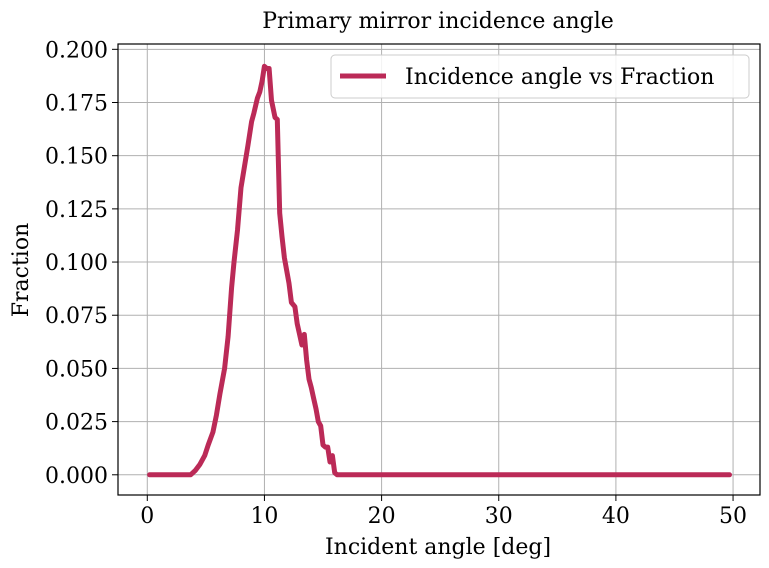 The width and height of the screenshot is (769, 568). Describe the element at coordinates (76, 104) in the screenshot. I see `y-tick-label: 0.175` at that location.